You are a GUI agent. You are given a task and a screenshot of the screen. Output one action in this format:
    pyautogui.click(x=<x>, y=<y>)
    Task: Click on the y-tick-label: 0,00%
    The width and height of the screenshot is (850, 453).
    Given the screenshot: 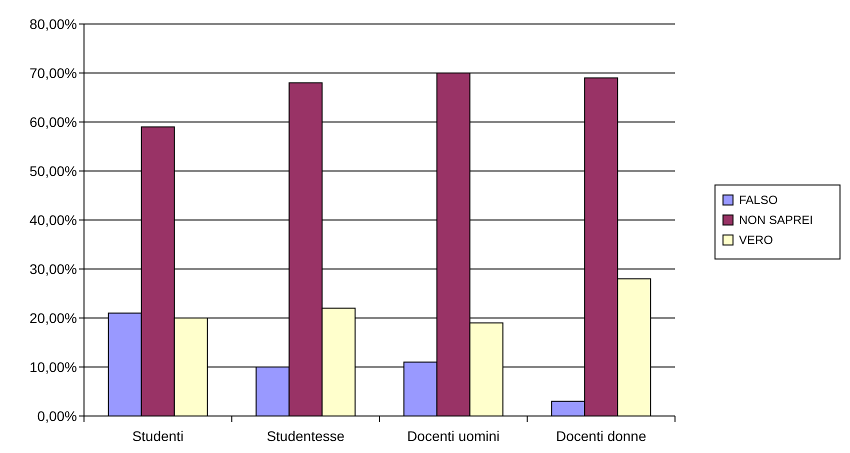 What is the action you would take?
    pyautogui.click(x=57, y=416)
    